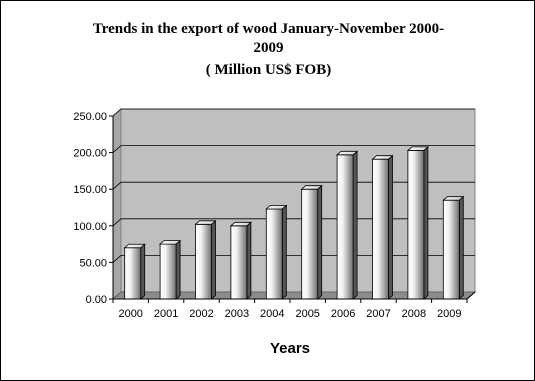 This screenshot has height=381, width=535. I want to click on x-tick-labels: 2000 2001 2002 2003 2004 2005 2006 2007 2008 2009, so click(289, 314).